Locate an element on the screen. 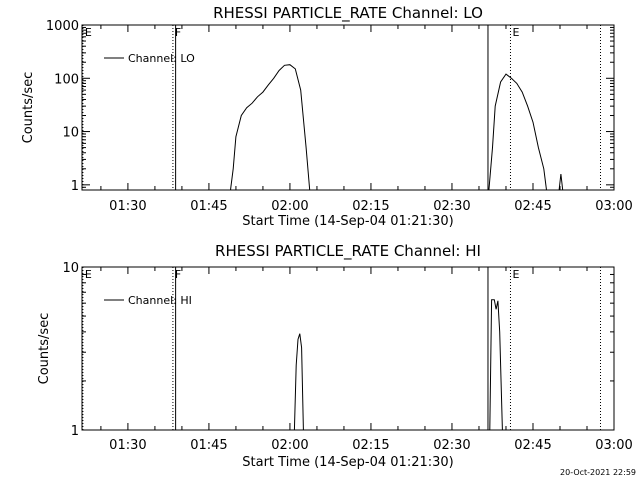  chart-title: RHESSI PARTICLE_RATE Channel: HI is located at coordinates (348, 251).